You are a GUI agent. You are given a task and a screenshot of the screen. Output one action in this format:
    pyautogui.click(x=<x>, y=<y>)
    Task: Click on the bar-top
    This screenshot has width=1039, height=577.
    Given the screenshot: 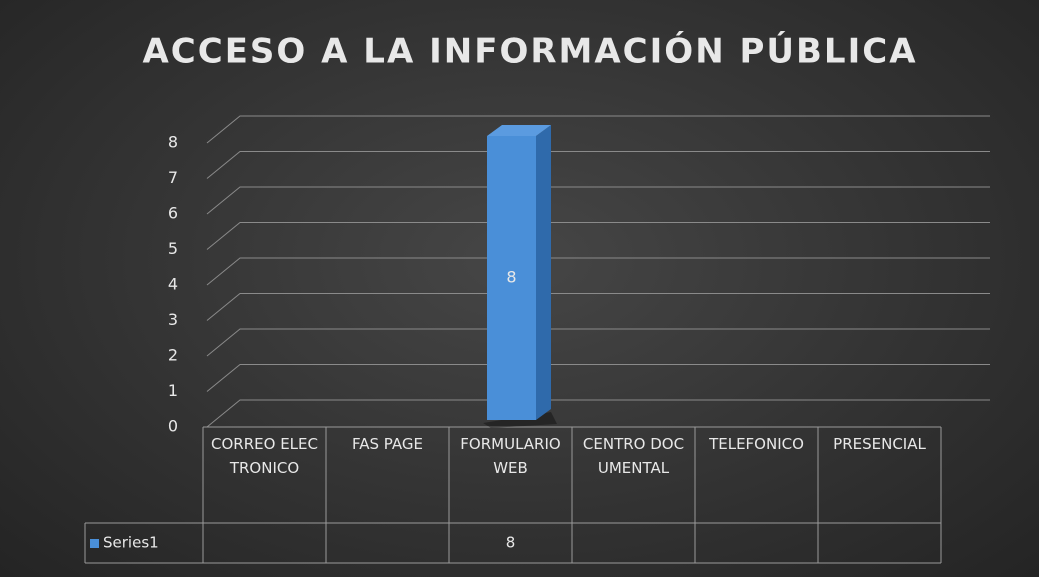 What is the action you would take?
    pyautogui.click(x=519, y=130)
    